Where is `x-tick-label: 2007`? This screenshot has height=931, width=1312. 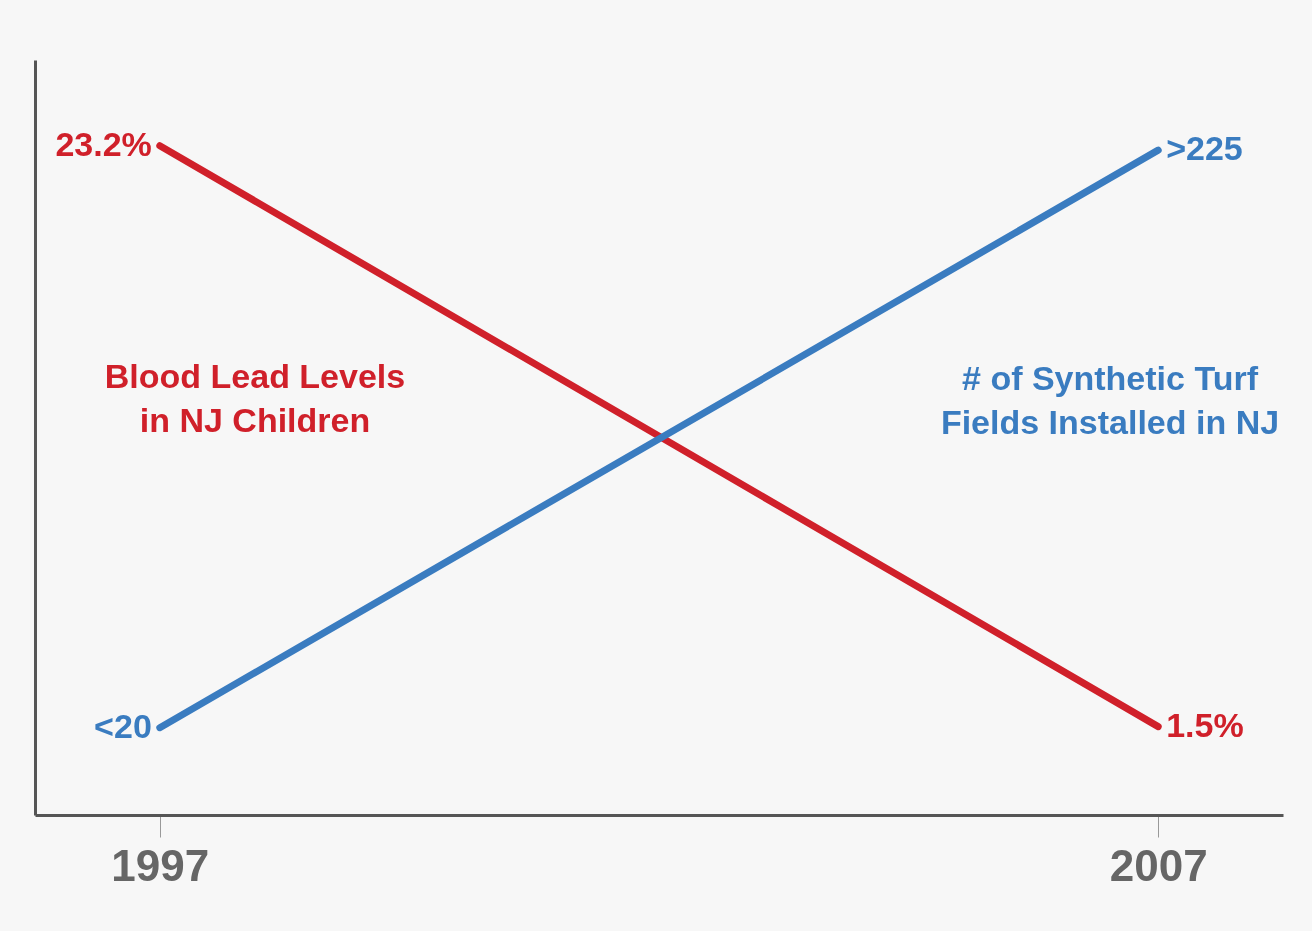
x-tick-label: 2007 is located at coordinates (1158, 865).